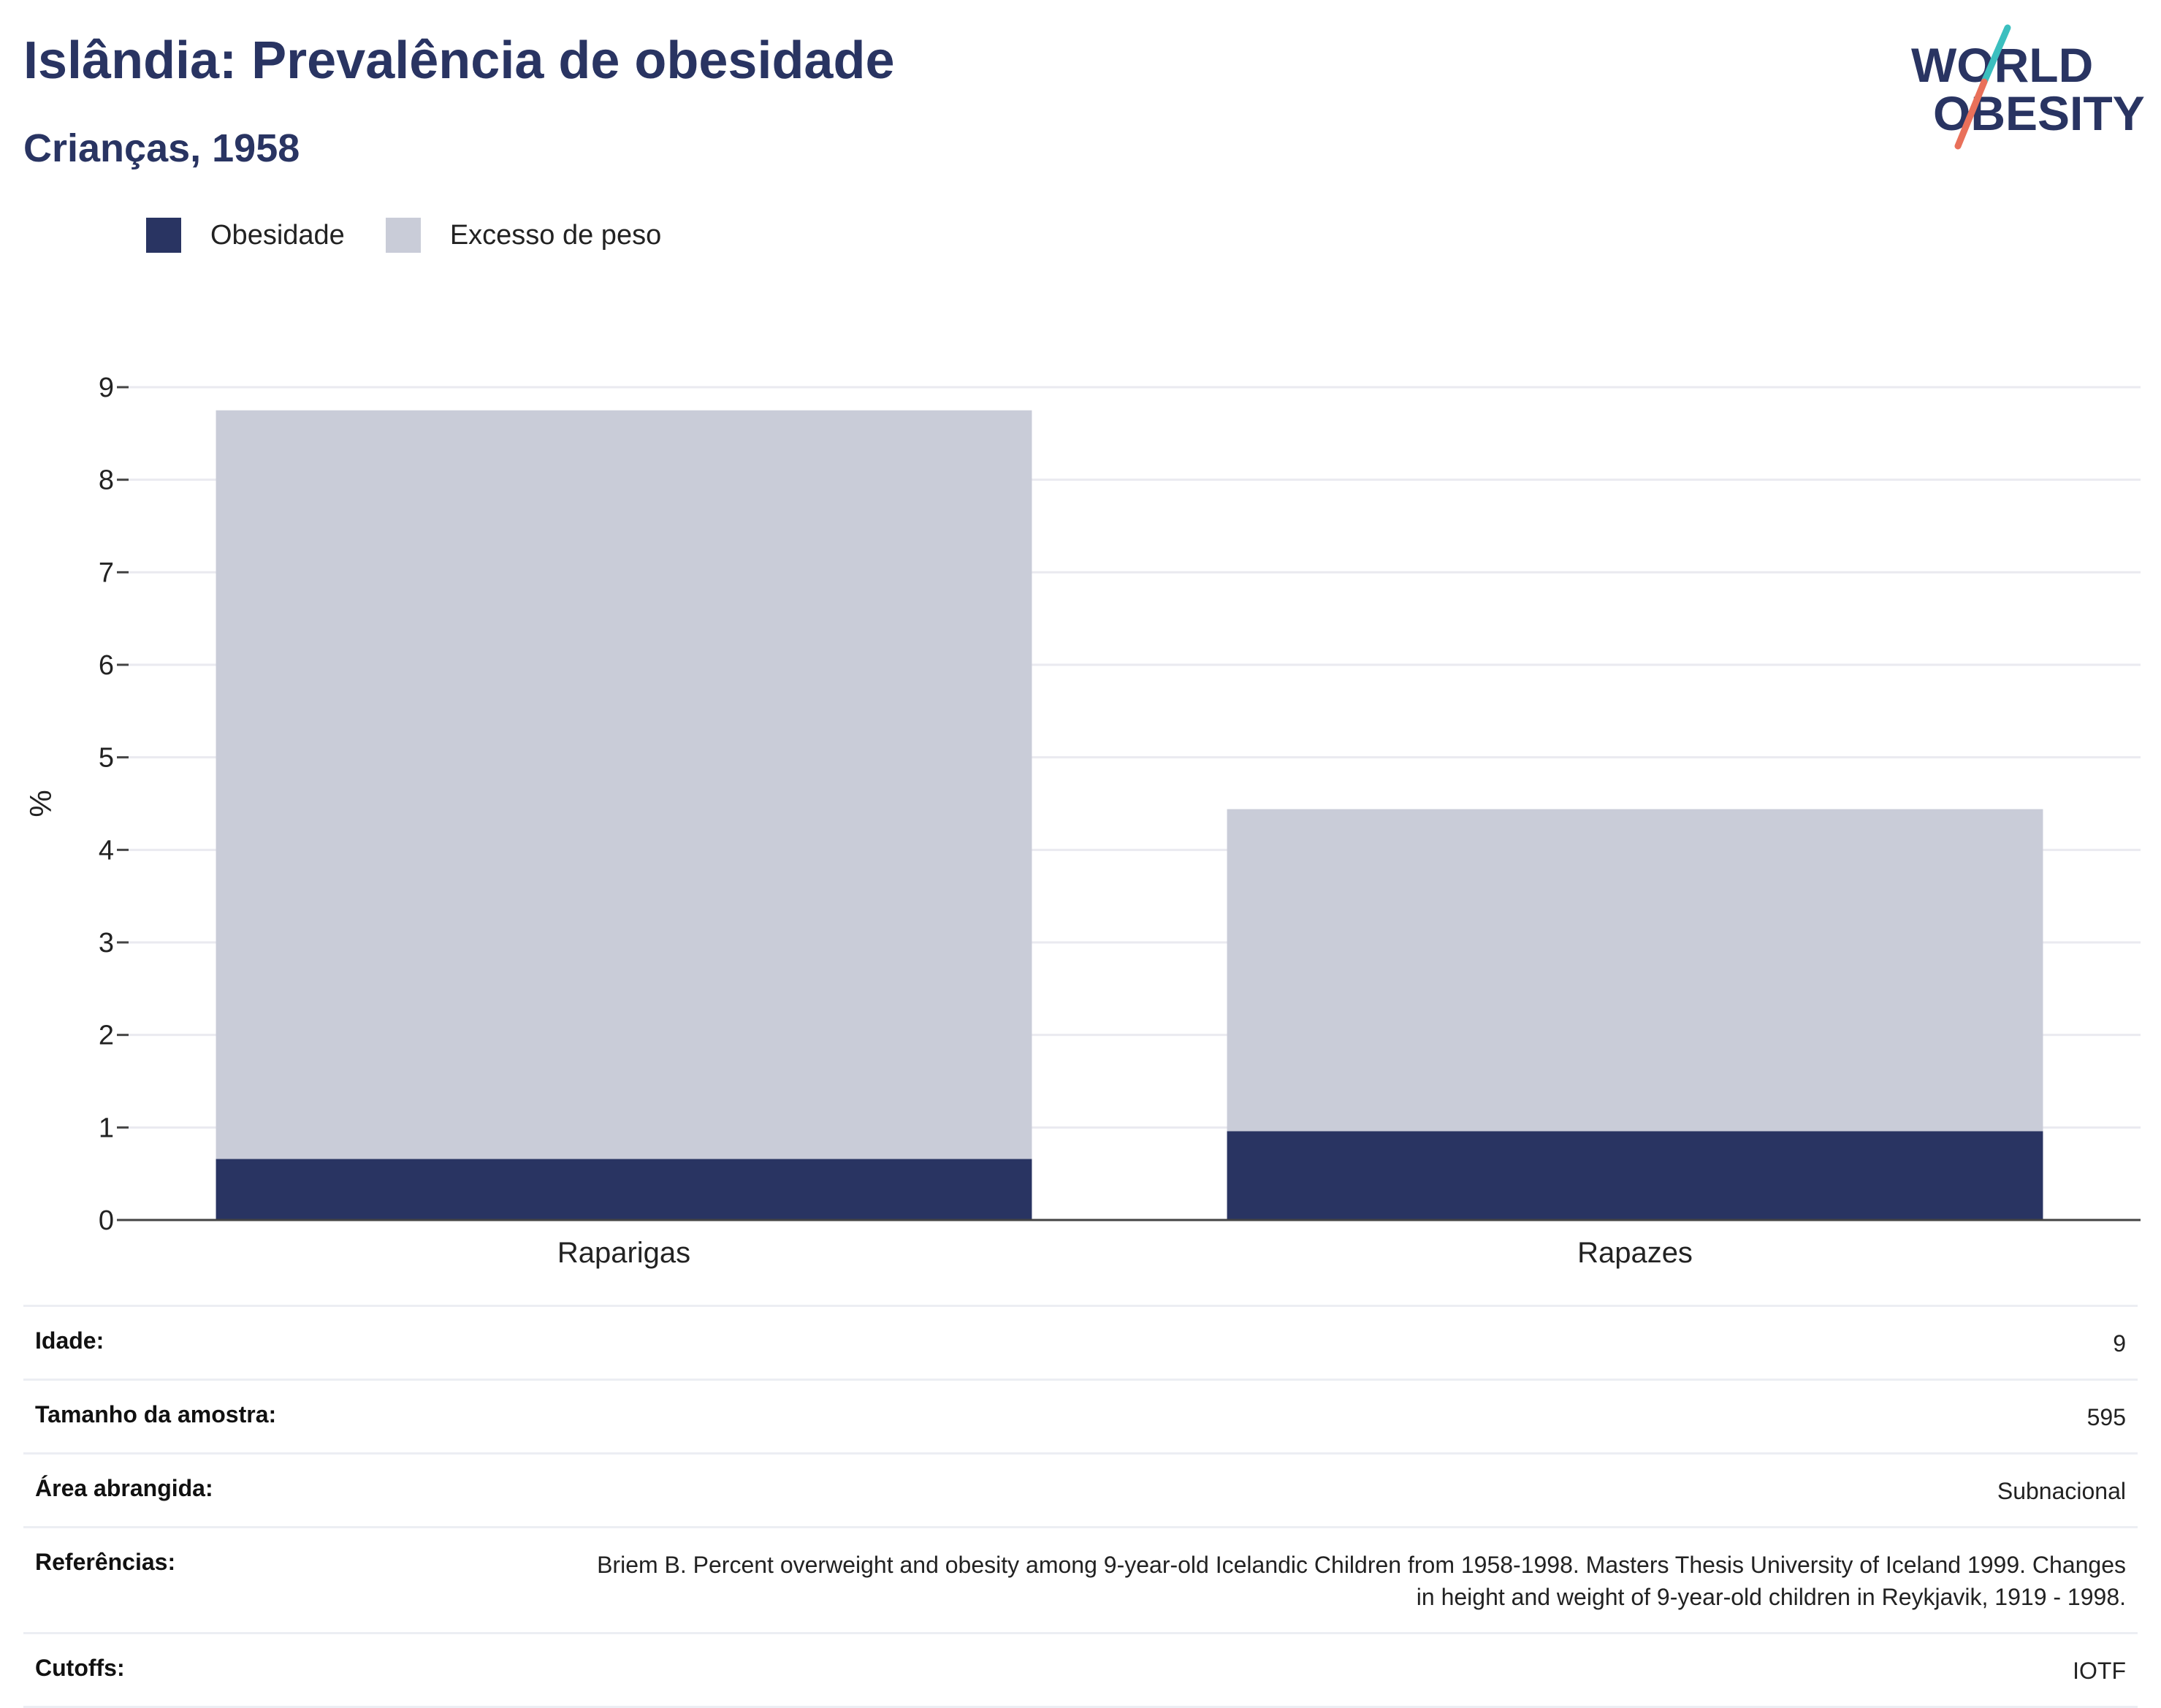 This screenshot has height=1708, width=2161. Describe the element at coordinates (1080, 1342) in the screenshot. I see `info-row-idade: Idade: 9` at that location.